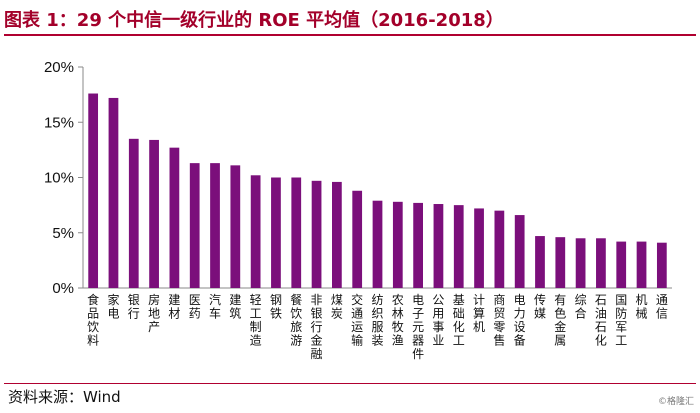 This screenshot has width=700, height=413. What do you see at coordinates (63, 288) in the screenshot?
I see `y-tick-label: 0%` at bounding box center [63, 288].